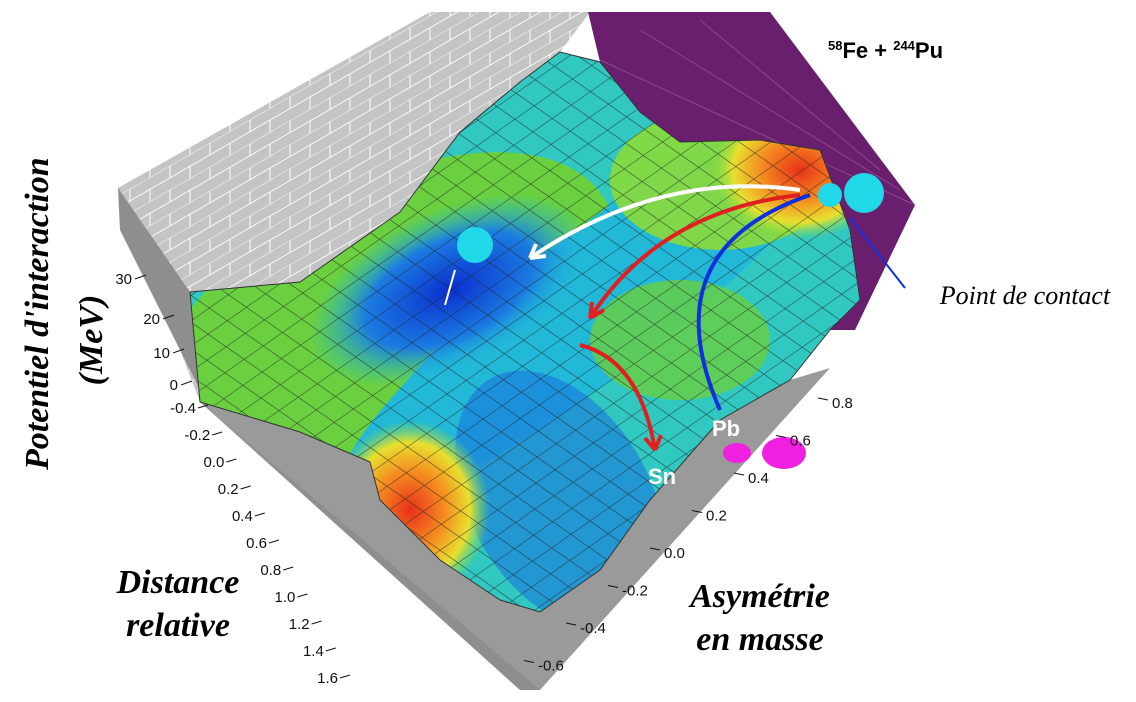 The width and height of the screenshot is (1136, 702). What do you see at coordinates (228, 489) in the screenshot?
I see `distance-tick-label: 0.2` at bounding box center [228, 489].